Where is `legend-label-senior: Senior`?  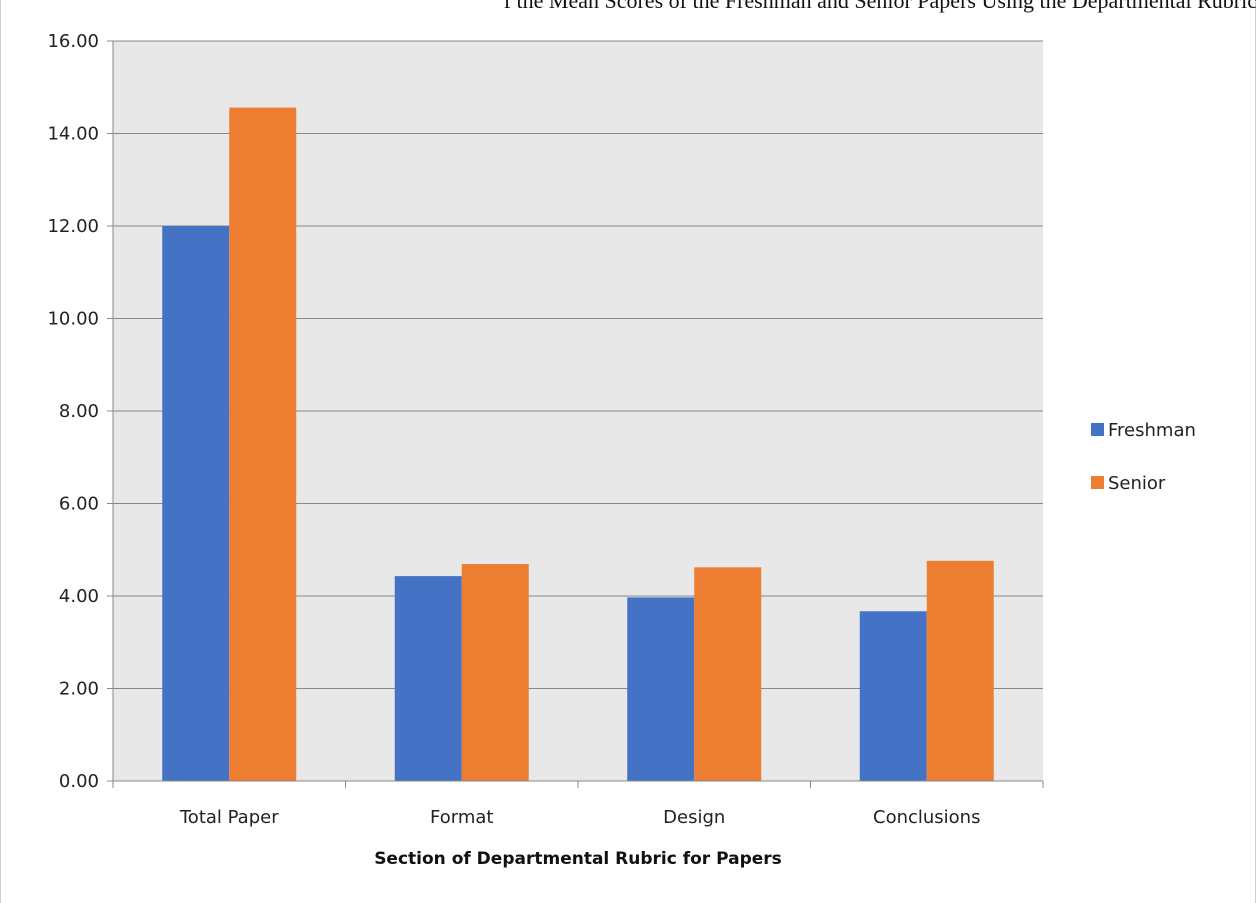 legend-label-senior: Senior is located at coordinates (1137, 483).